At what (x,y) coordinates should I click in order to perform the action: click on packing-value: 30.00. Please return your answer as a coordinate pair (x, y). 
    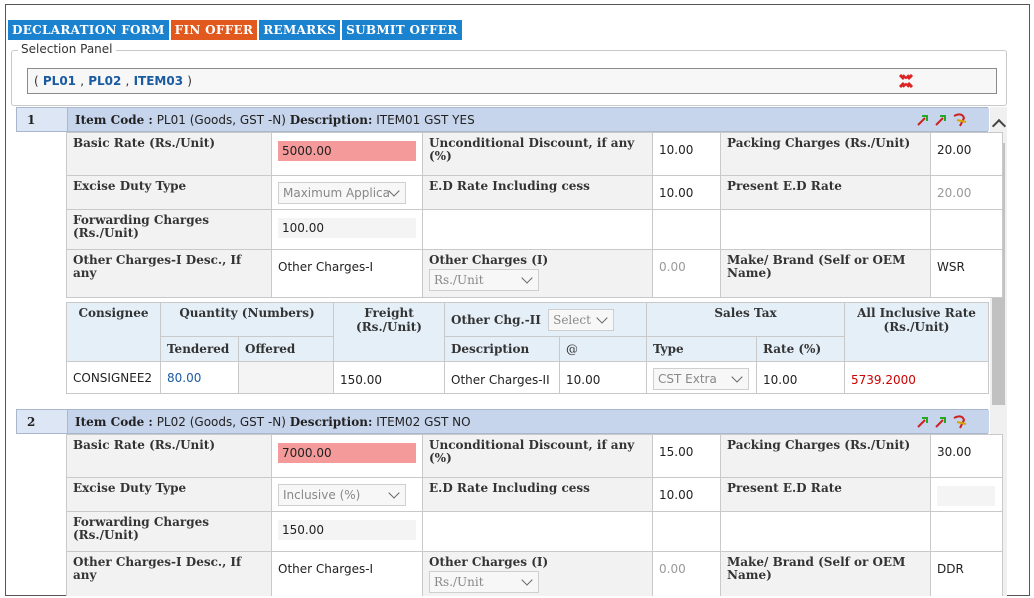
    Looking at the image, I should click on (954, 452).